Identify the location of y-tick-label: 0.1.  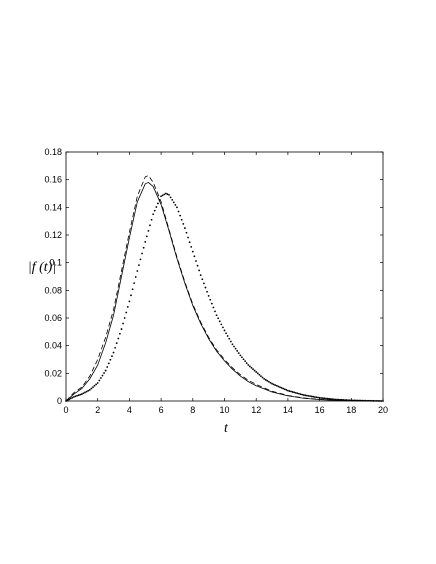
(55, 263).